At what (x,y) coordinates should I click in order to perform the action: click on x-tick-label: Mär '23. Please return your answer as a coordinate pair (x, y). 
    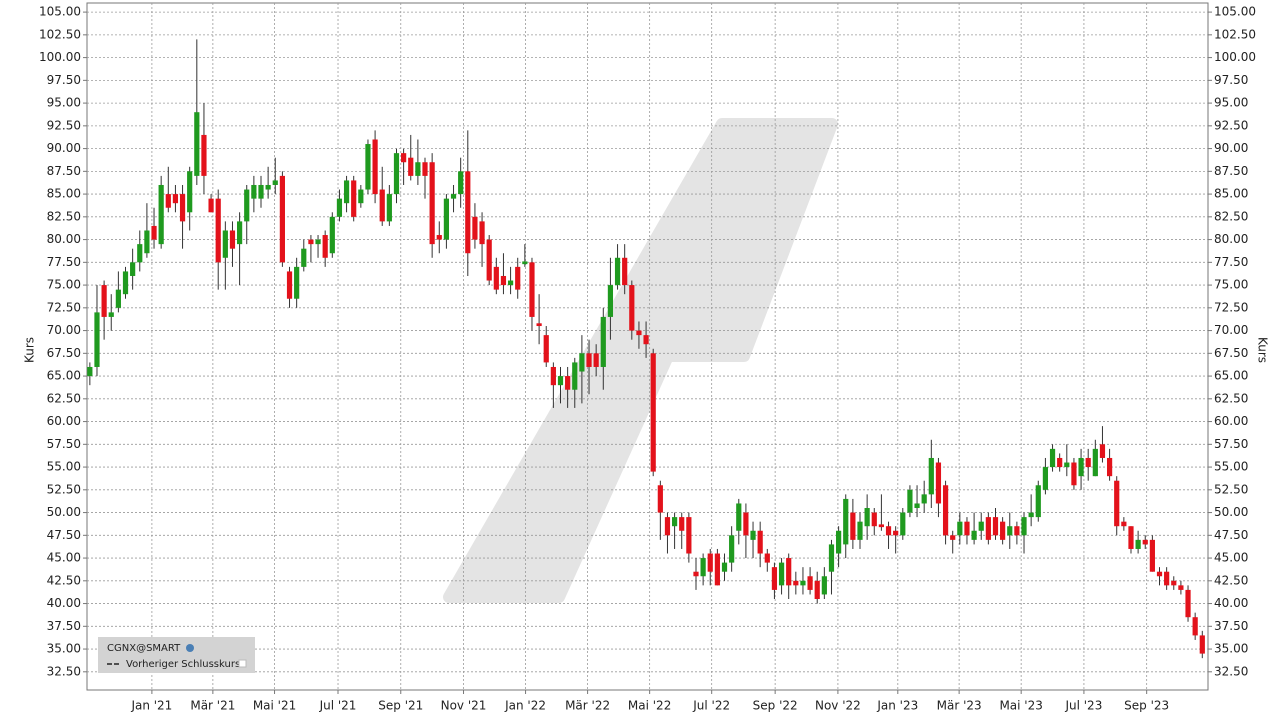
    Looking at the image, I should click on (959, 706).